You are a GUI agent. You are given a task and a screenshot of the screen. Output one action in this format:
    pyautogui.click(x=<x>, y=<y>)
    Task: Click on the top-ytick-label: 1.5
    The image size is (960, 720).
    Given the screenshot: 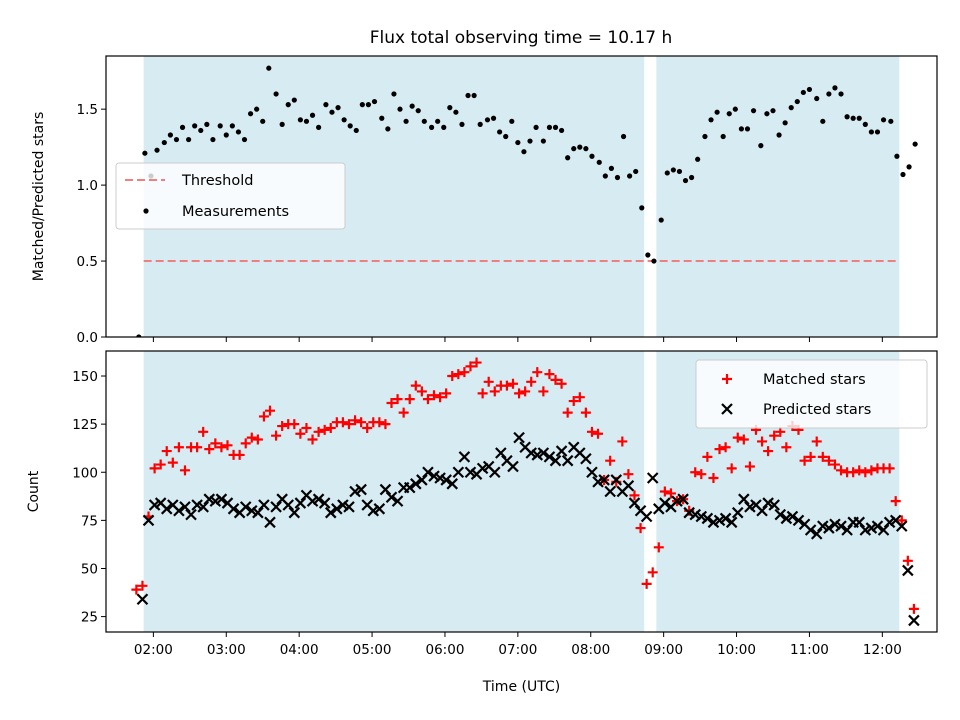 What is the action you would take?
    pyautogui.click(x=87, y=110)
    